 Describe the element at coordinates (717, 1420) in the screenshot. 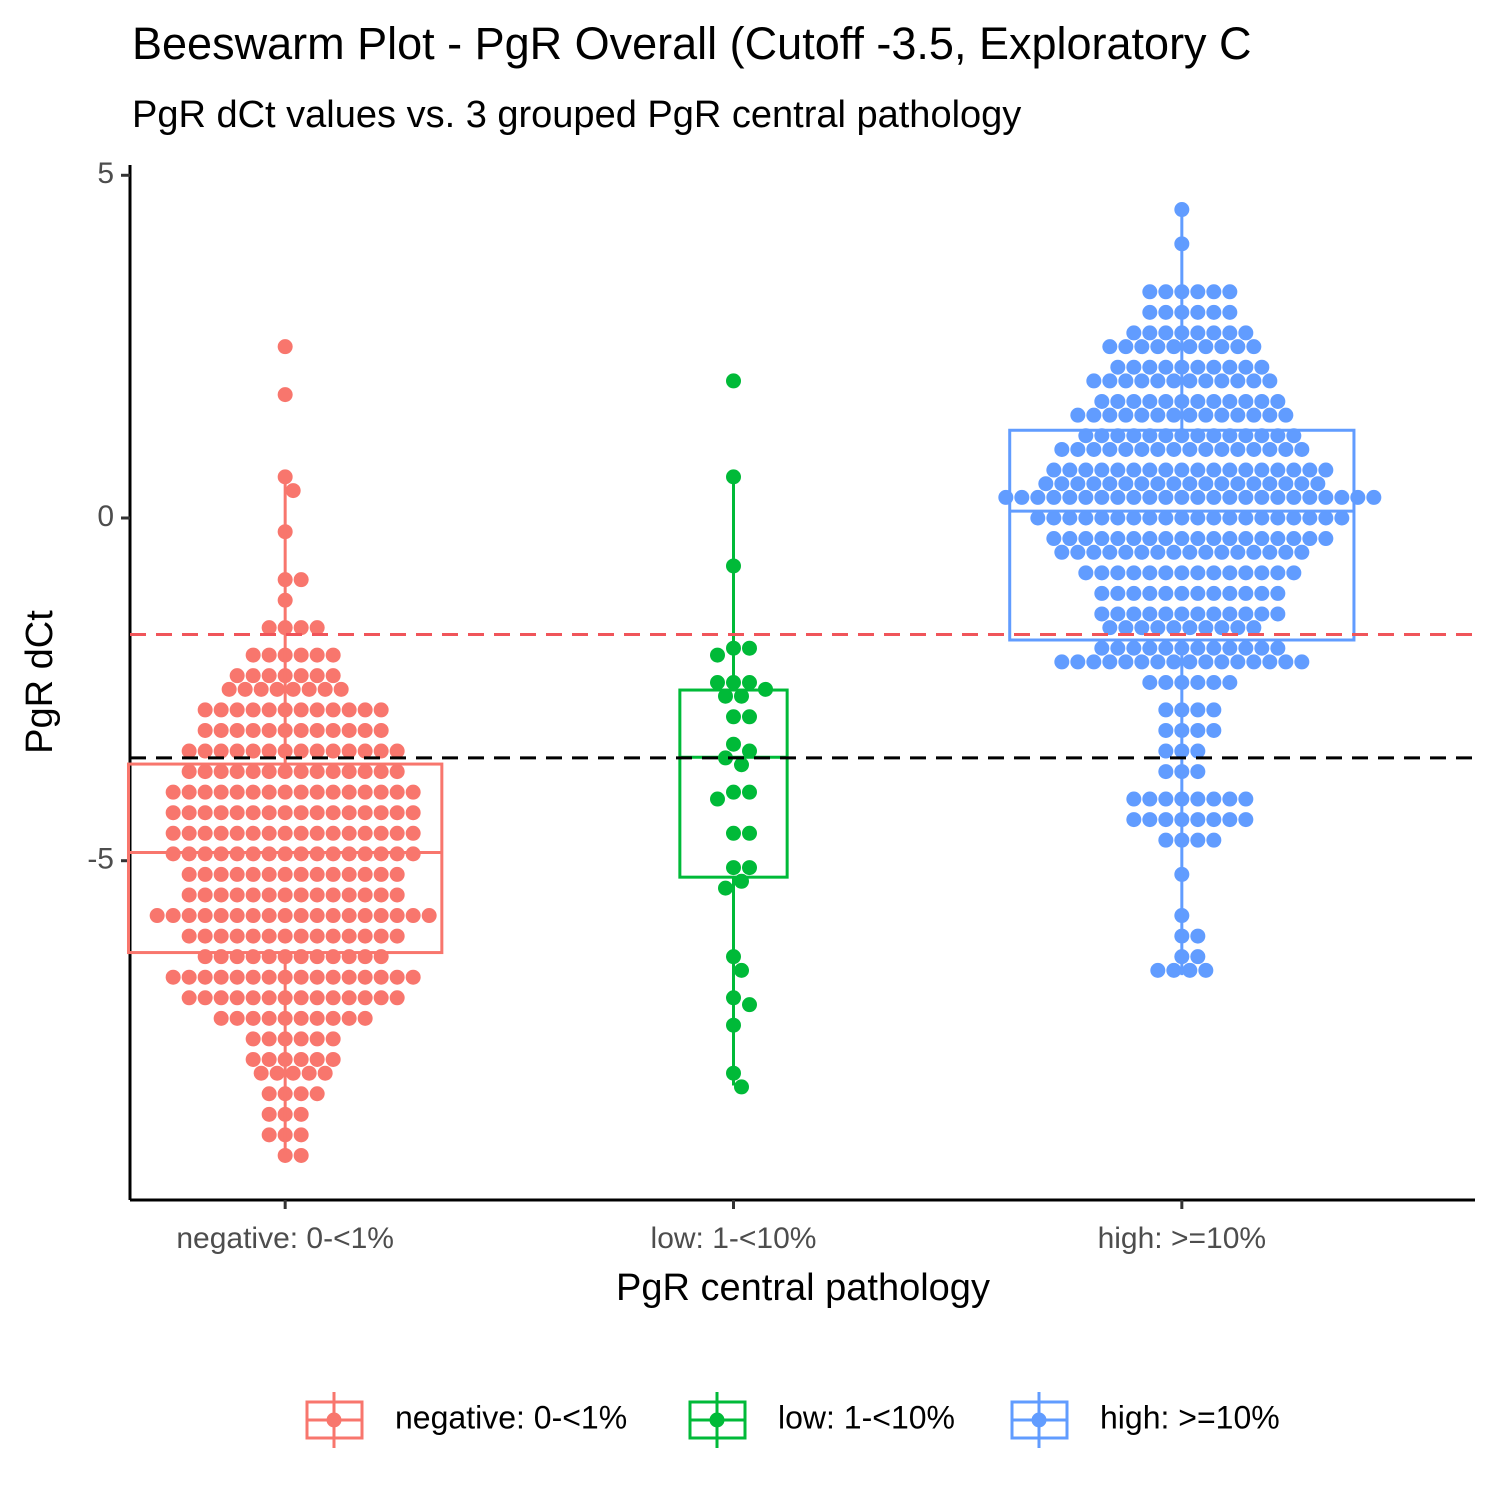

I see `legend-point` at that location.